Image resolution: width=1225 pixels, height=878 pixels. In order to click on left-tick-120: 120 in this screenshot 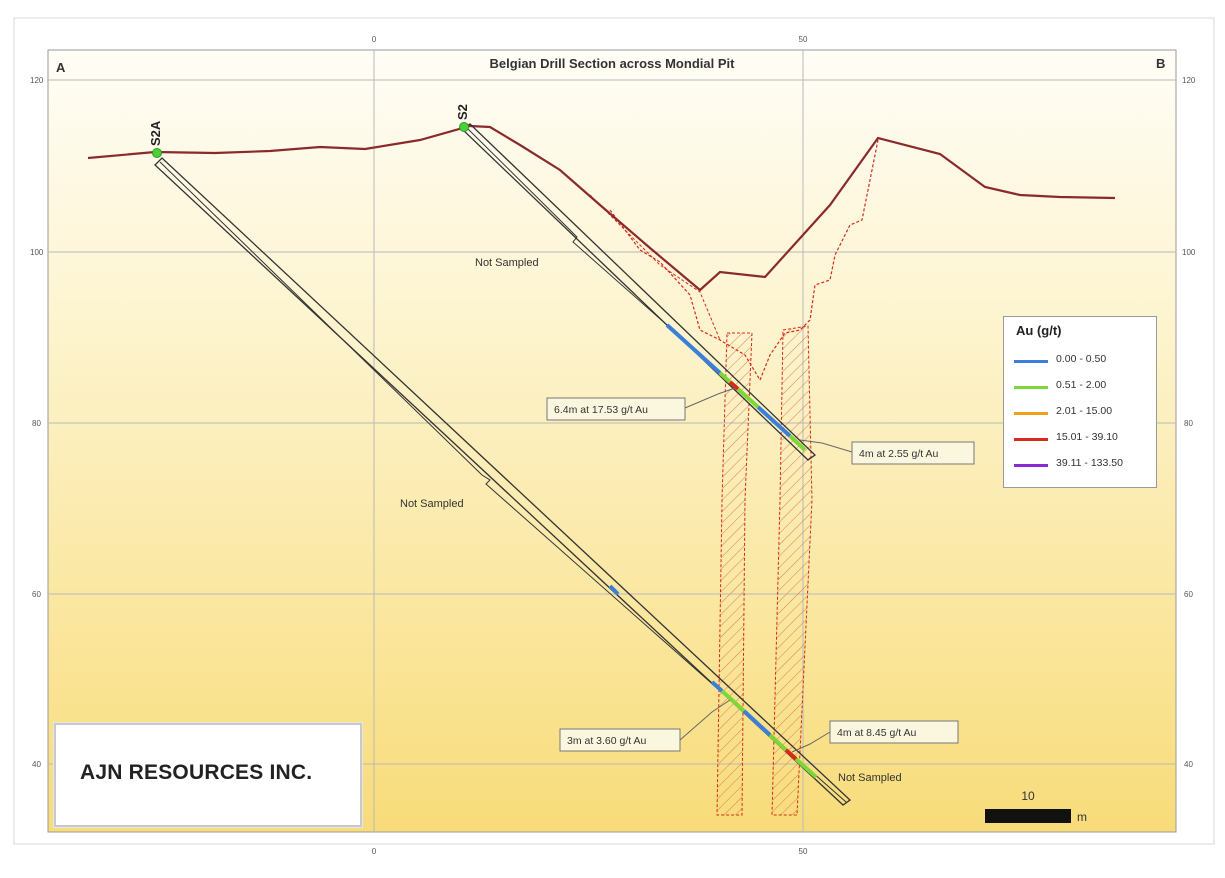, I will do `click(37, 80)`.